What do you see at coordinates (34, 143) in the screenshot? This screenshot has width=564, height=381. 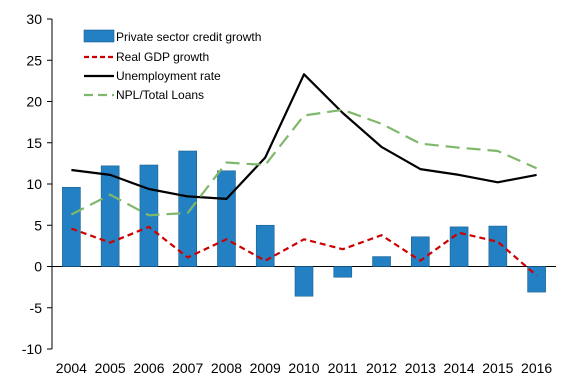 I see `y-tick-label: 15` at bounding box center [34, 143].